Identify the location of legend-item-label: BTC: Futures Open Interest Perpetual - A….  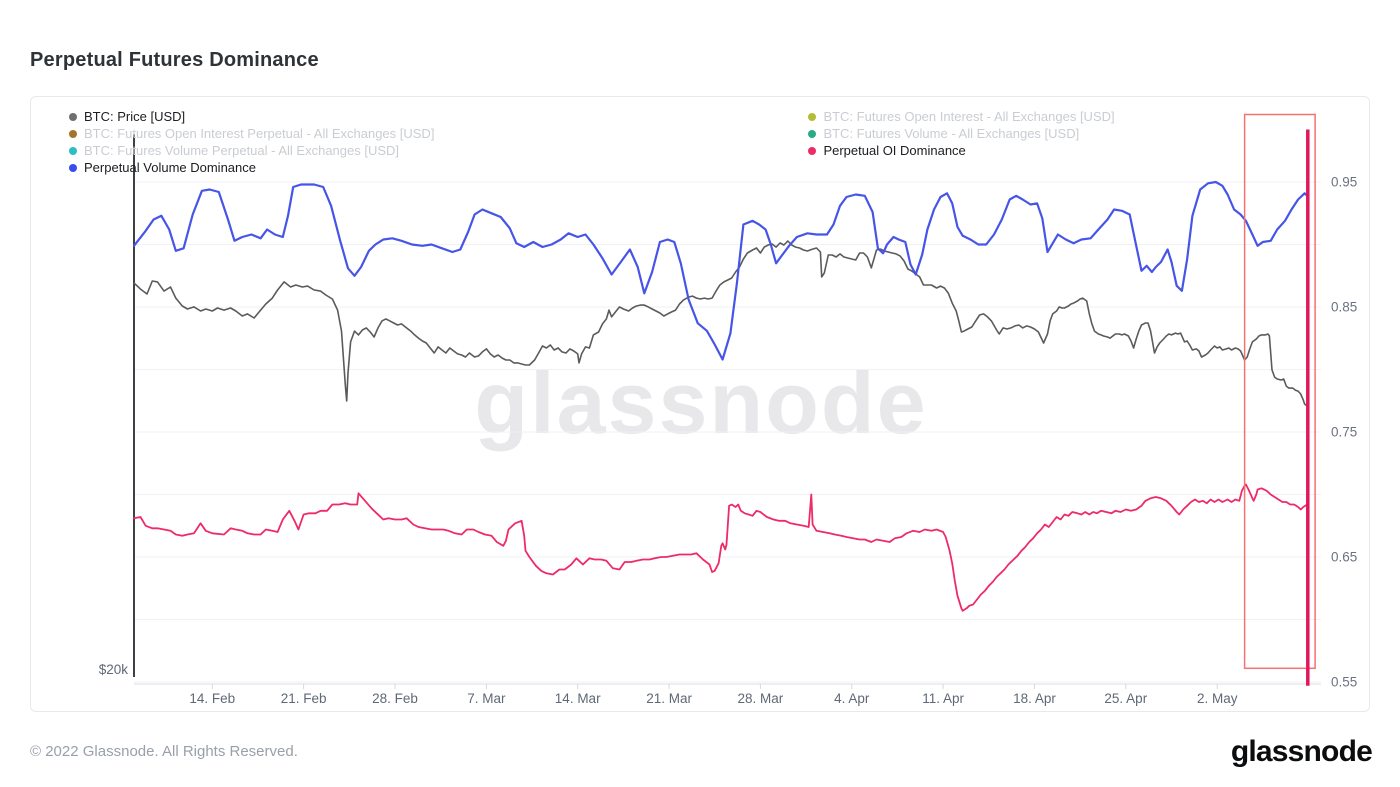
(259, 133).